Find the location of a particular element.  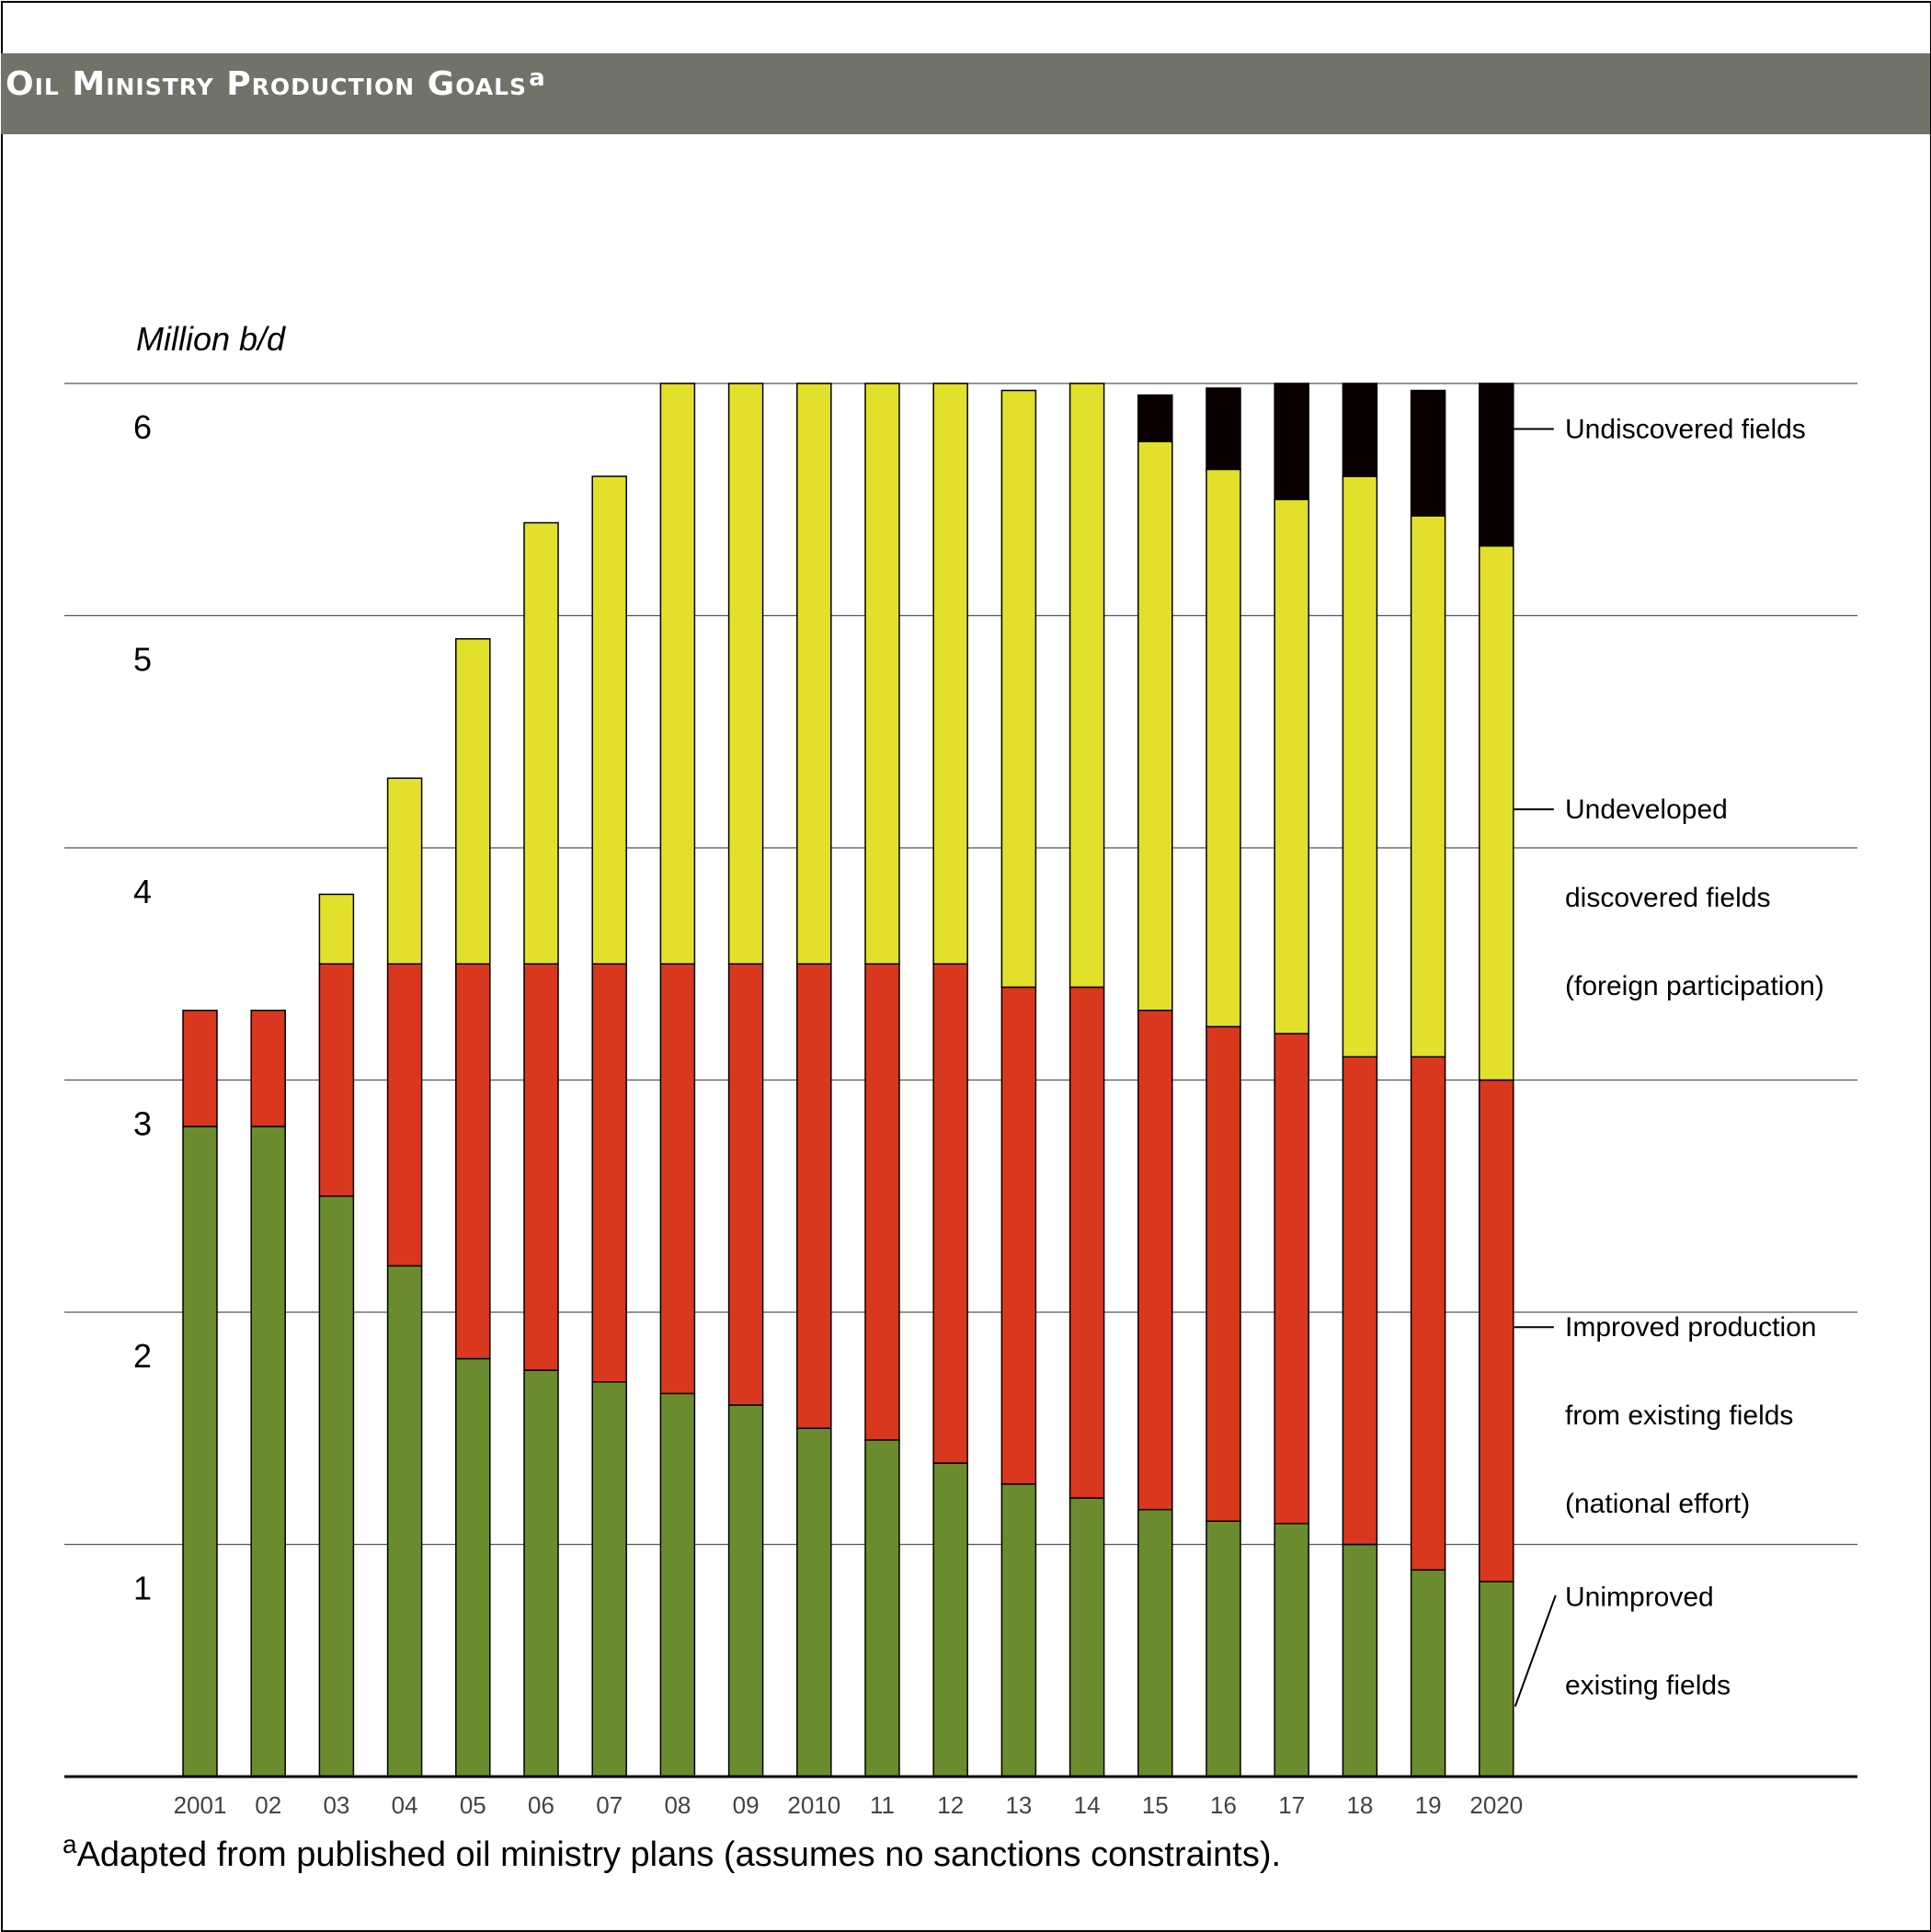

y-tick-label: 6 is located at coordinates (142, 427).